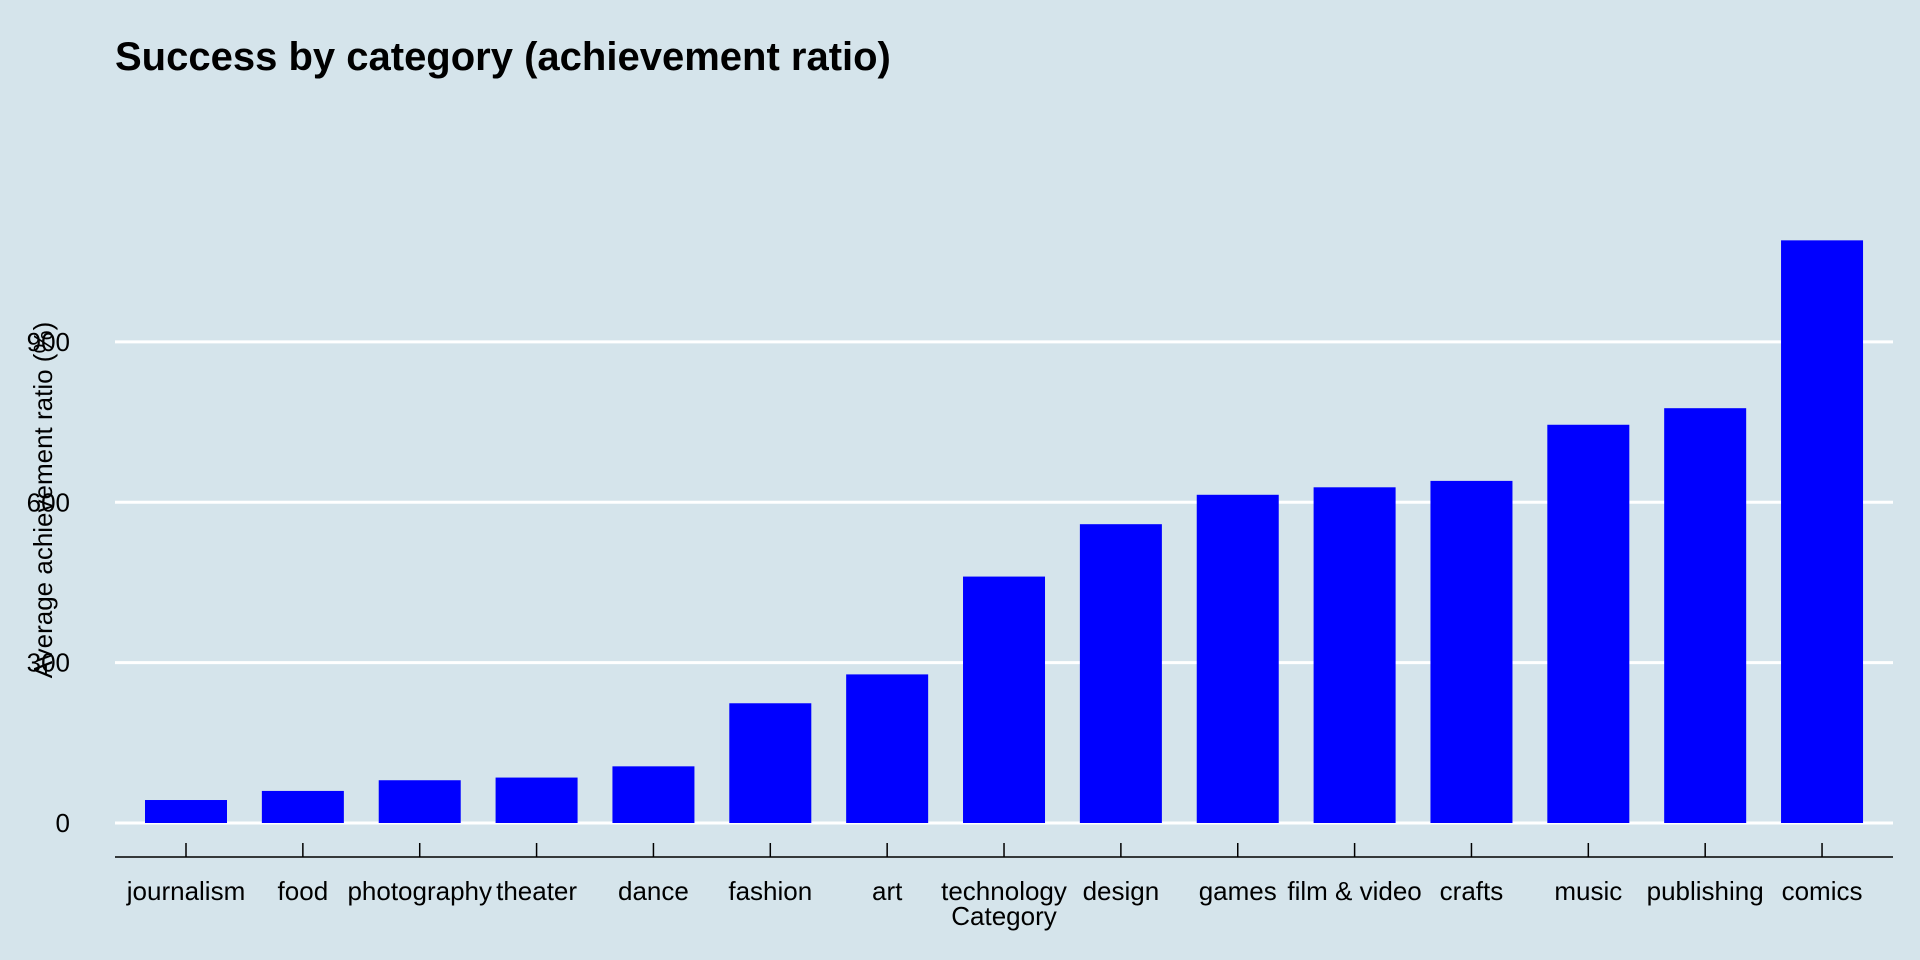 This screenshot has height=960, width=1920. I want to click on y-axis: 0 300 600 900, so click(48, 582).